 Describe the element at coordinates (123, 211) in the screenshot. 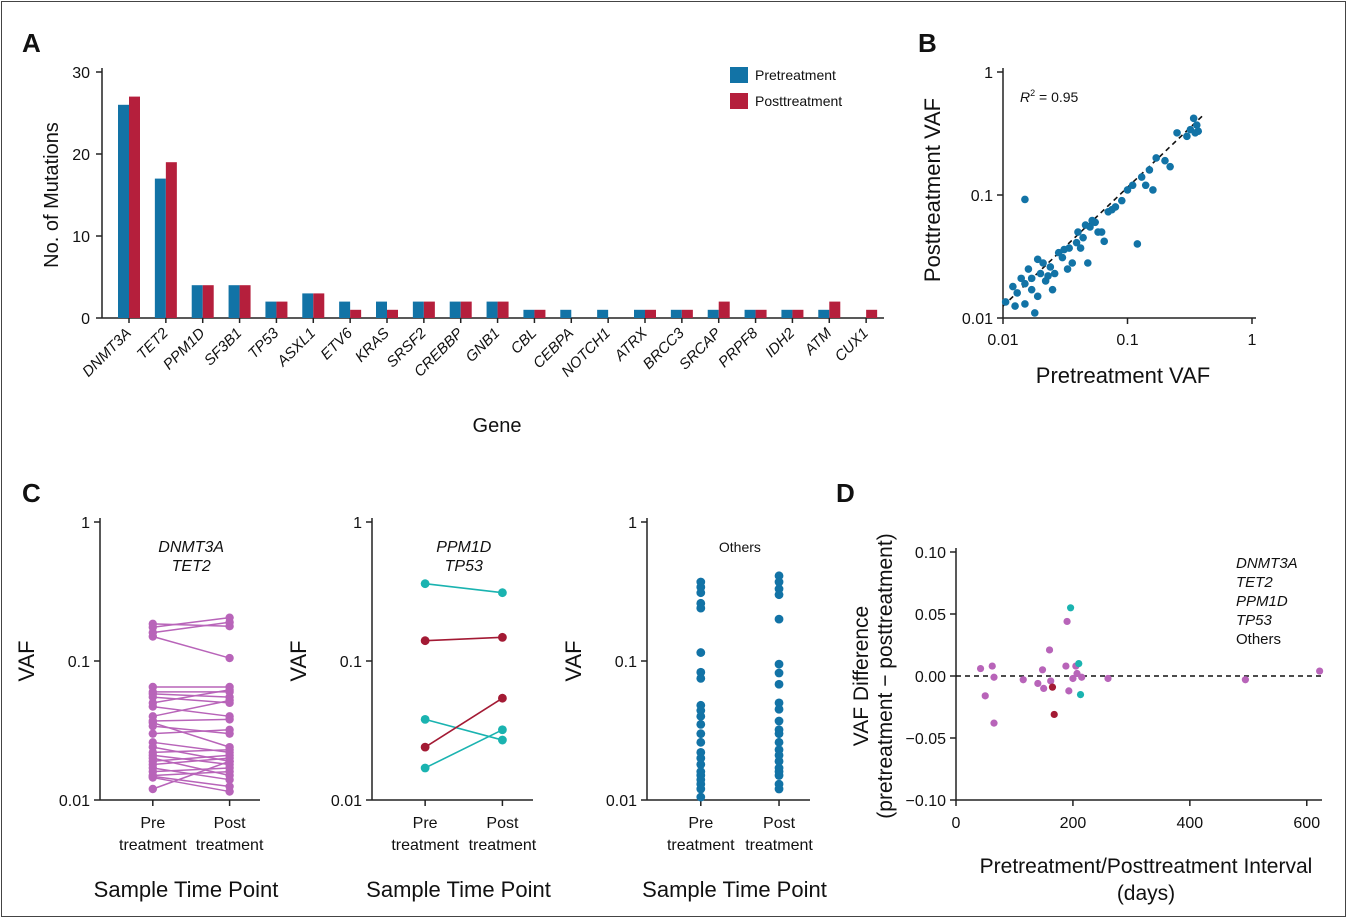

I see `bar-pretreatment-dnmt3a` at that location.